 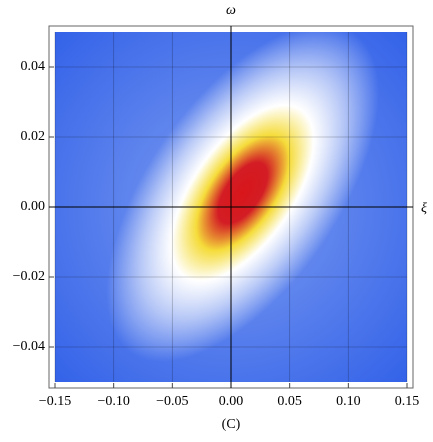 What do you see at coordinates (33, 136) in the screenshot?
I see `y-tick-label: 0.02` at bounding box center [33, 136].